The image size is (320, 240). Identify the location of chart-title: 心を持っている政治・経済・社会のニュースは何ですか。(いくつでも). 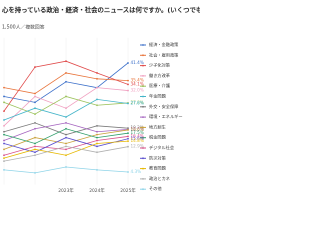
(101, 9).